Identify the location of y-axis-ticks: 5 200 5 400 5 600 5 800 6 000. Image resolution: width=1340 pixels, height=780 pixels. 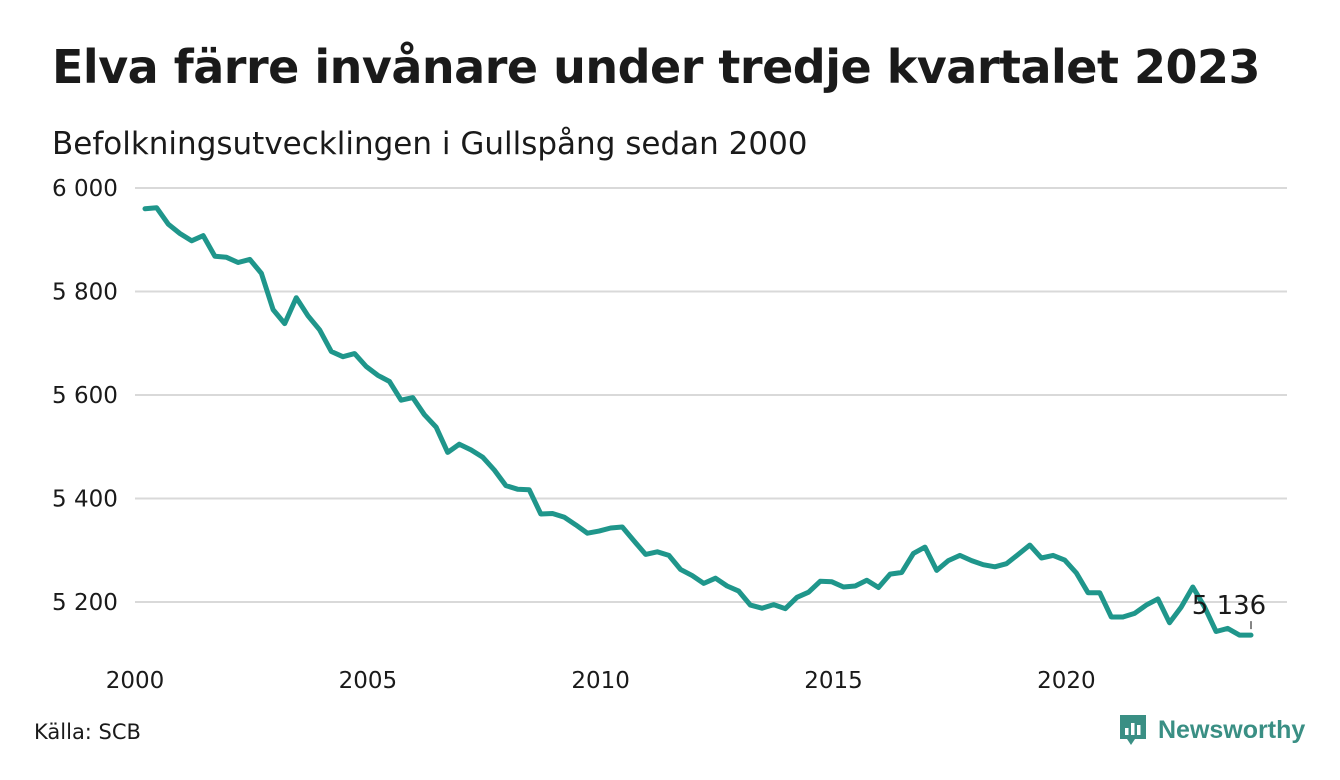
(85, 396).